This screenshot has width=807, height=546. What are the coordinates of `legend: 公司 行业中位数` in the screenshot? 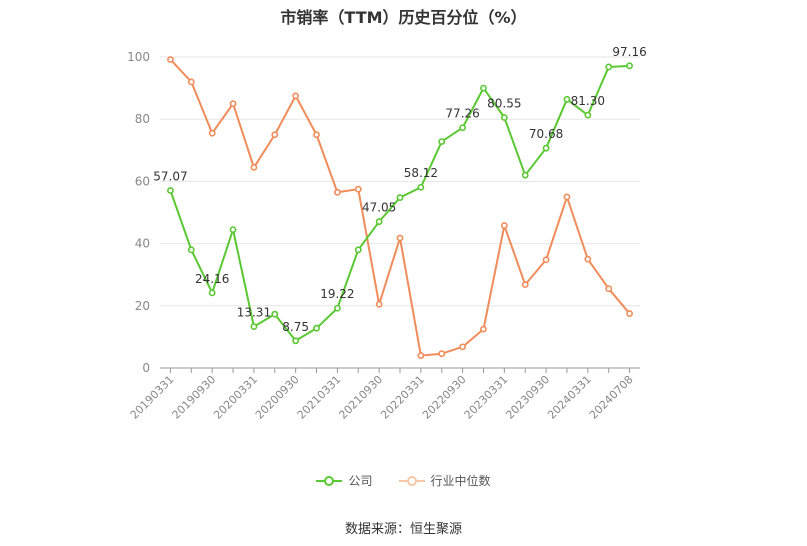 It's located at (403, 480).